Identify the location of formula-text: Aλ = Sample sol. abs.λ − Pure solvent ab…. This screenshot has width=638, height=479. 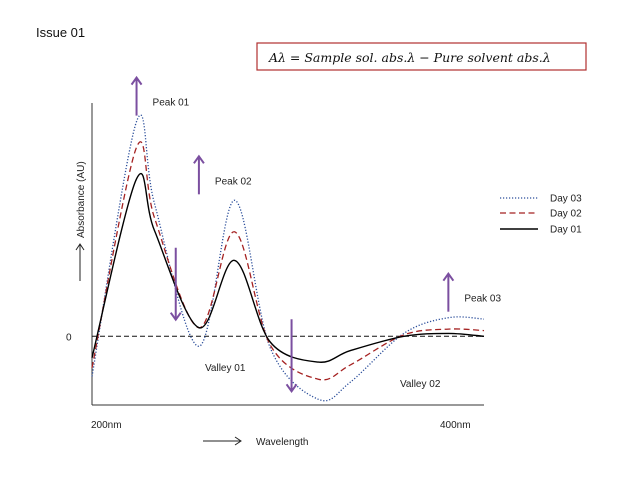
(409, 57).